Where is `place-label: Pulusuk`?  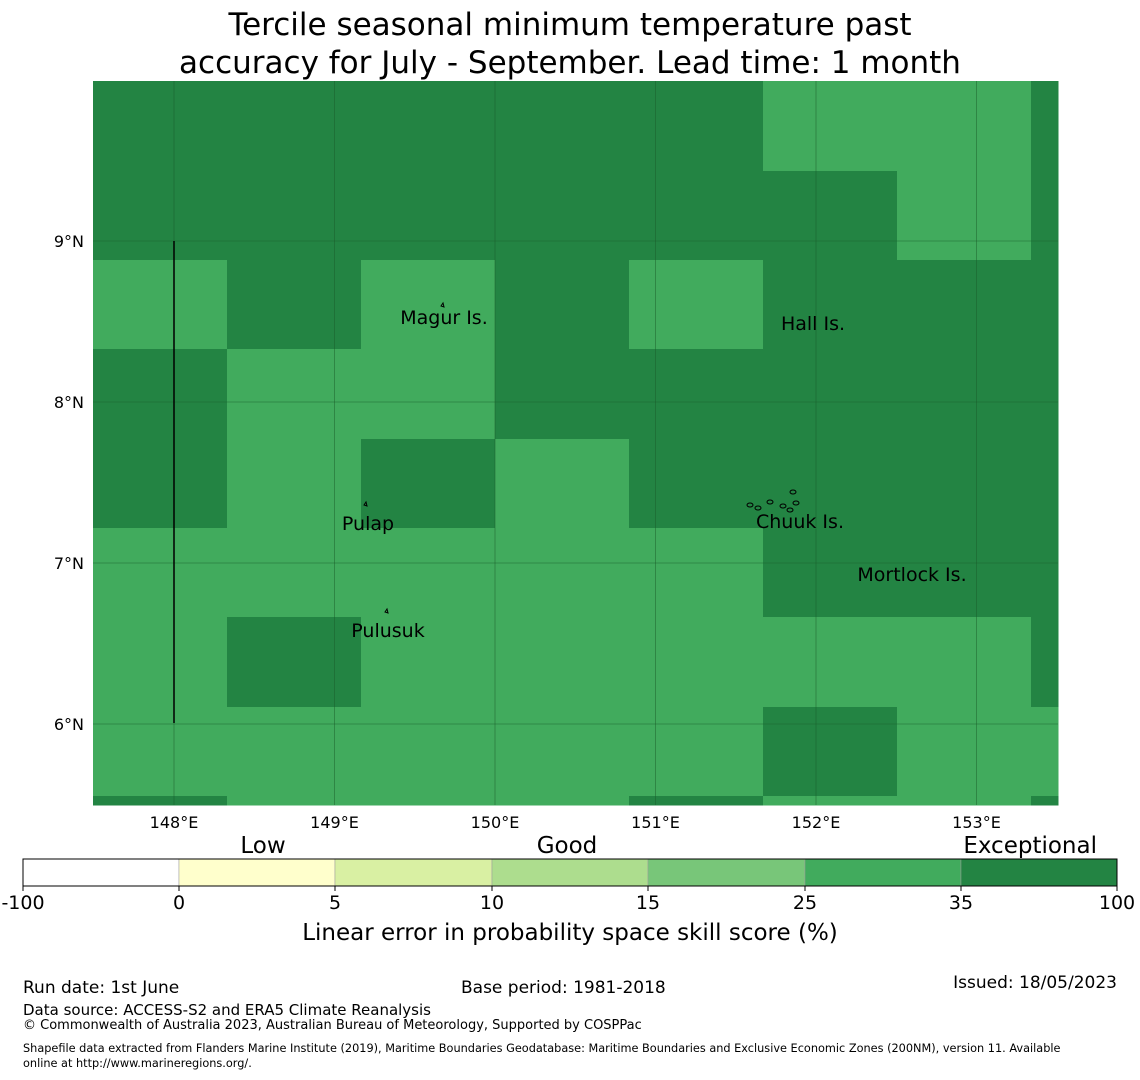
place-label: Pulusuk is located at coordinates (387, 631).